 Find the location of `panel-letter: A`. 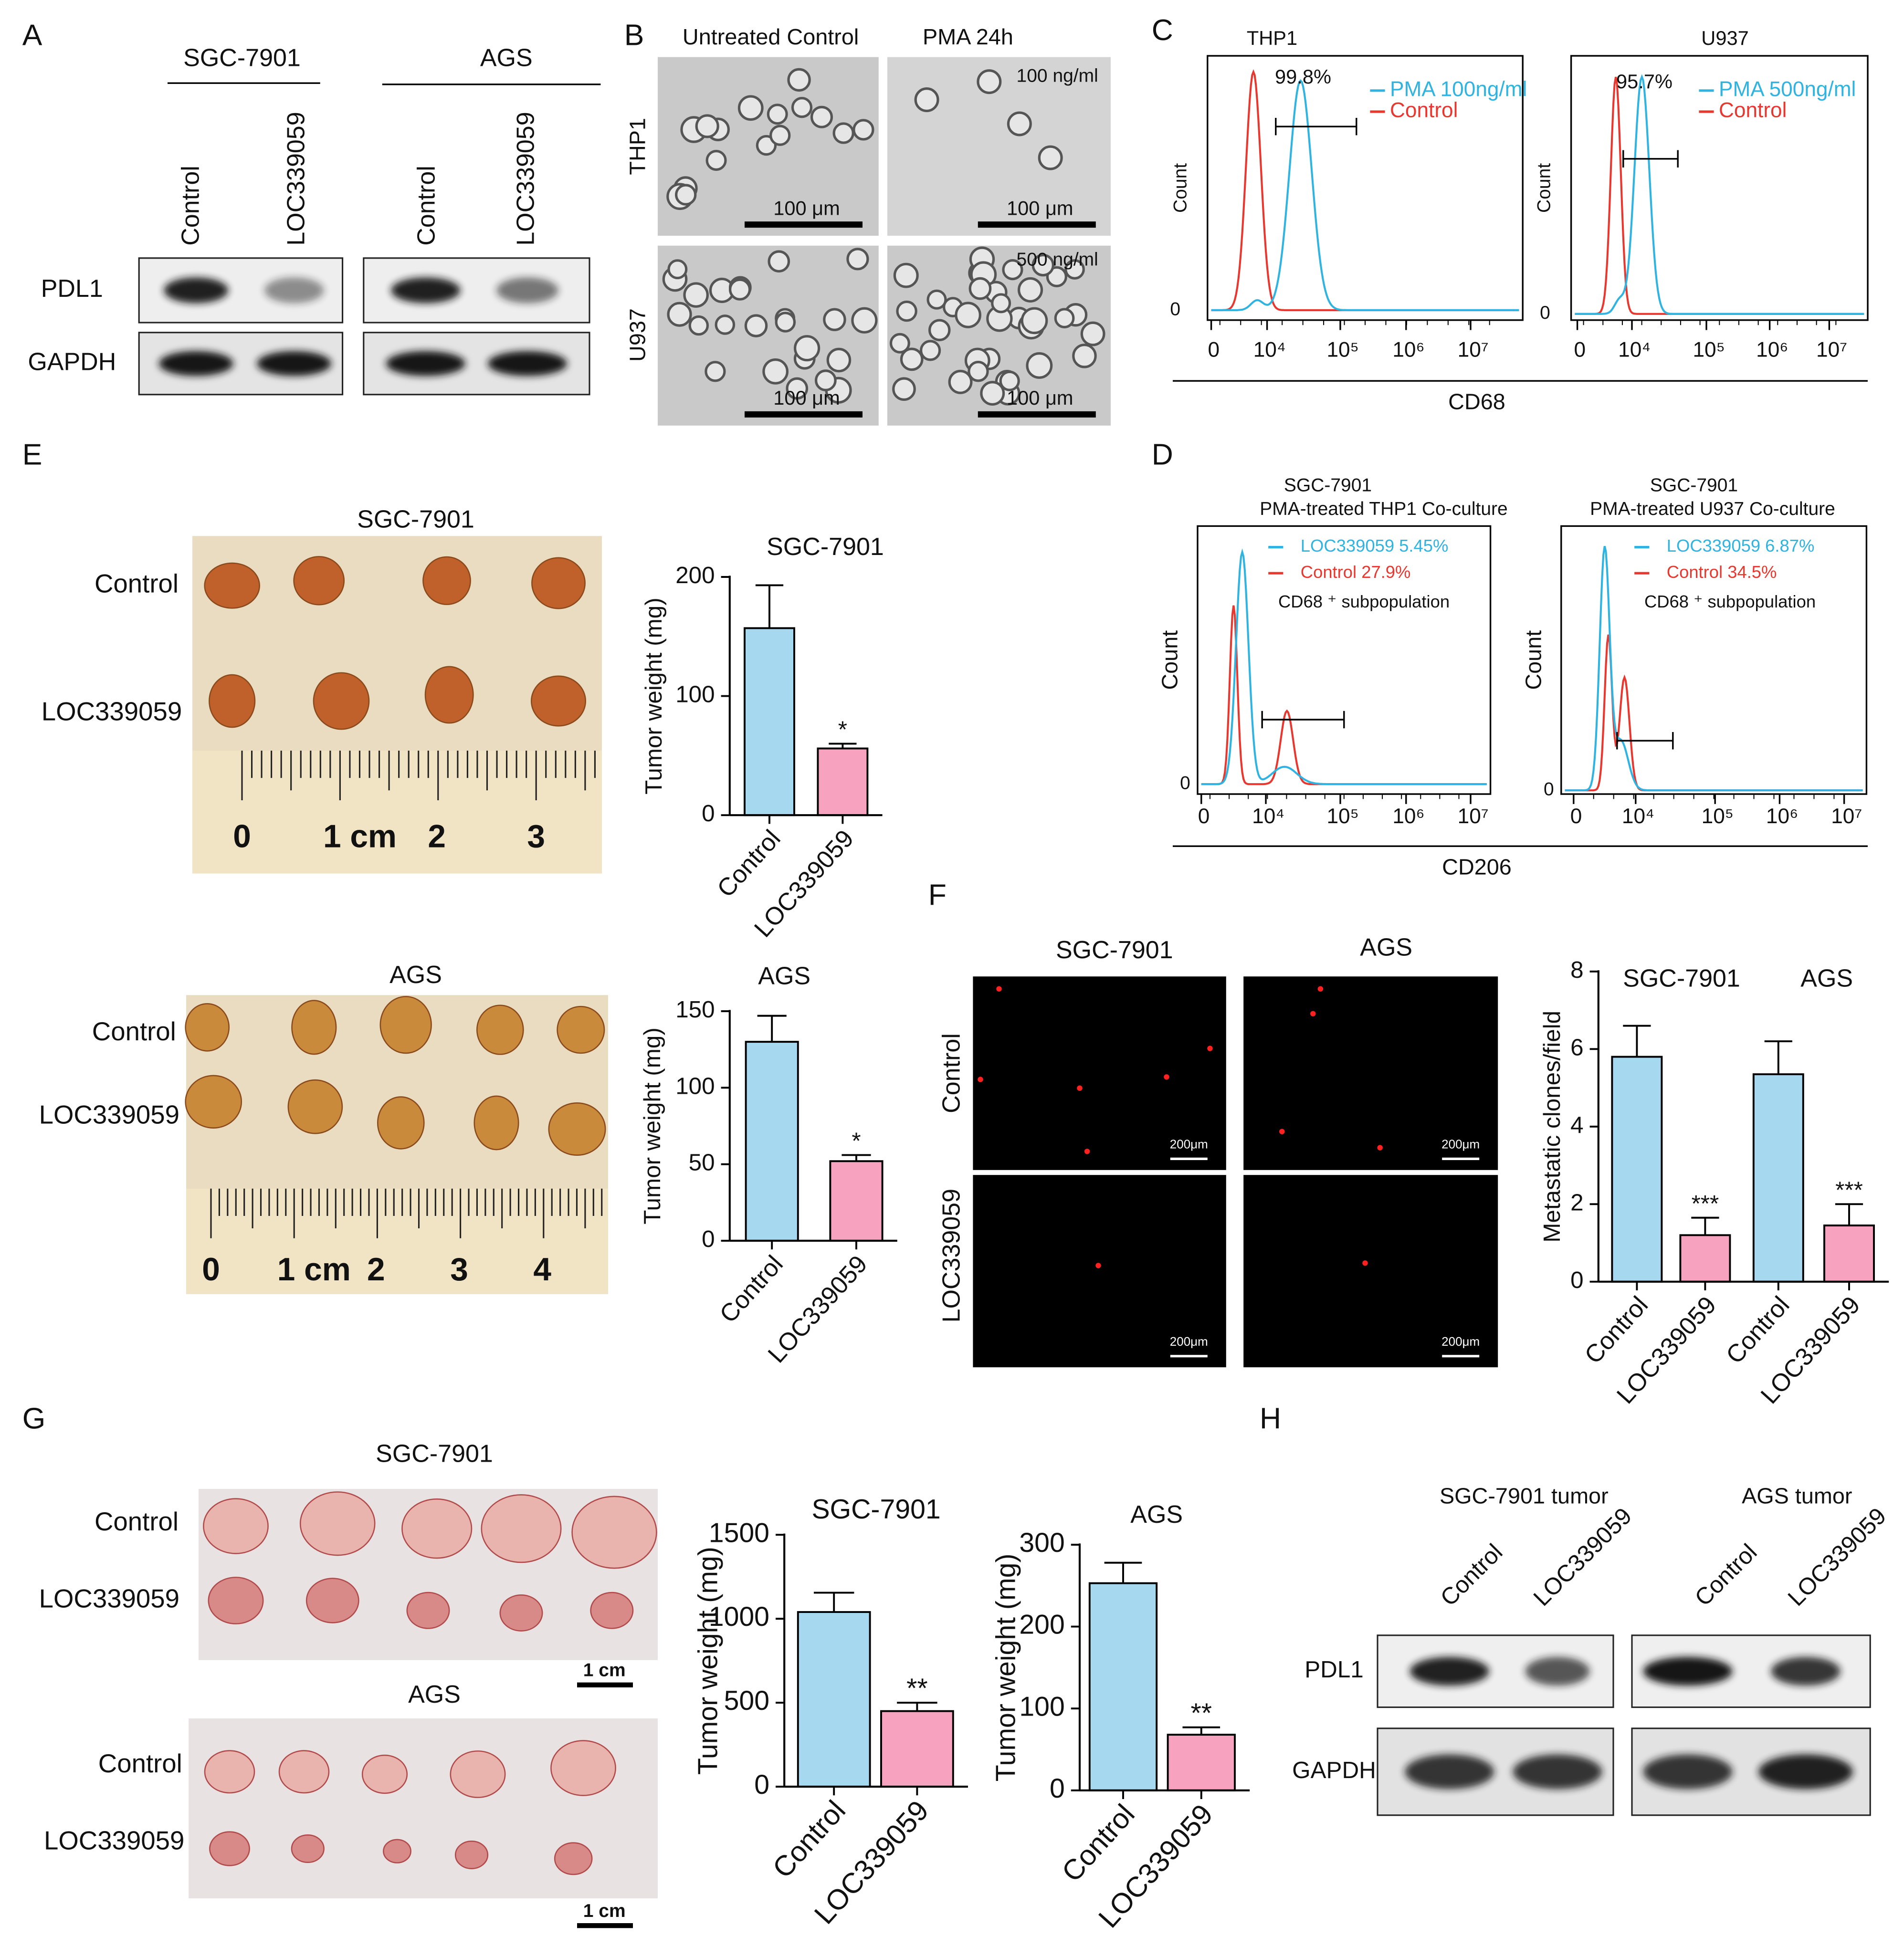

panel-letter: A is located at coordinates (32, 36).